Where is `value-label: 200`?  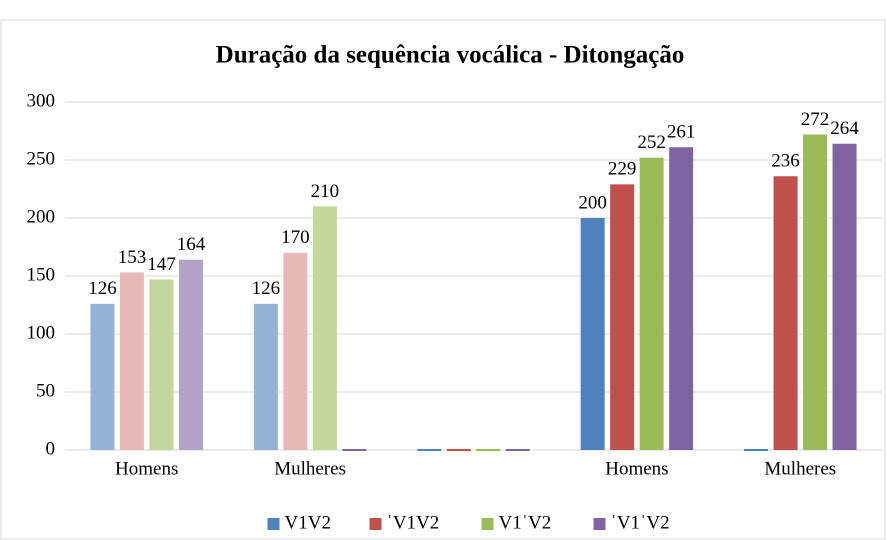
value-label: 200 is located at coordinates (592, 202).